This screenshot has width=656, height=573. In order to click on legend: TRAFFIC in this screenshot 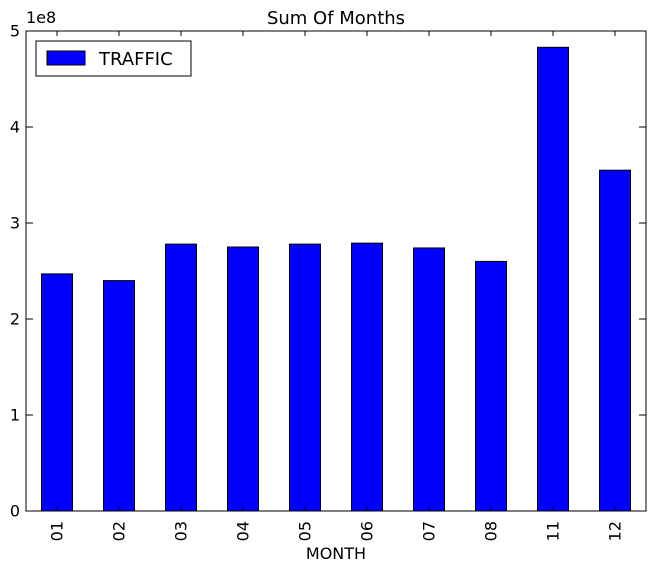, I will do `click(113, 58)`.